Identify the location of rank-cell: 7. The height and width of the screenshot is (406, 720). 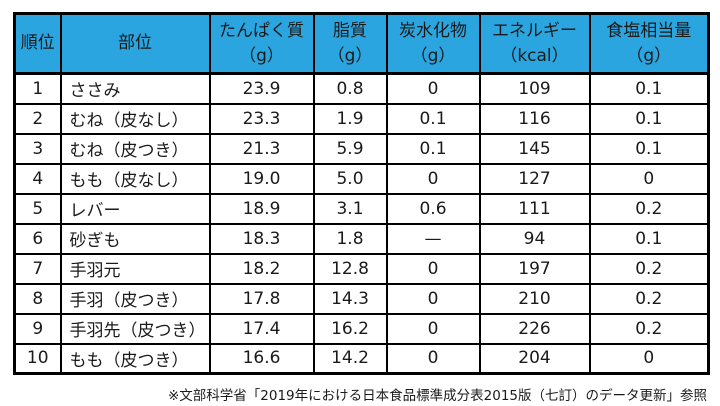
(37, 268).